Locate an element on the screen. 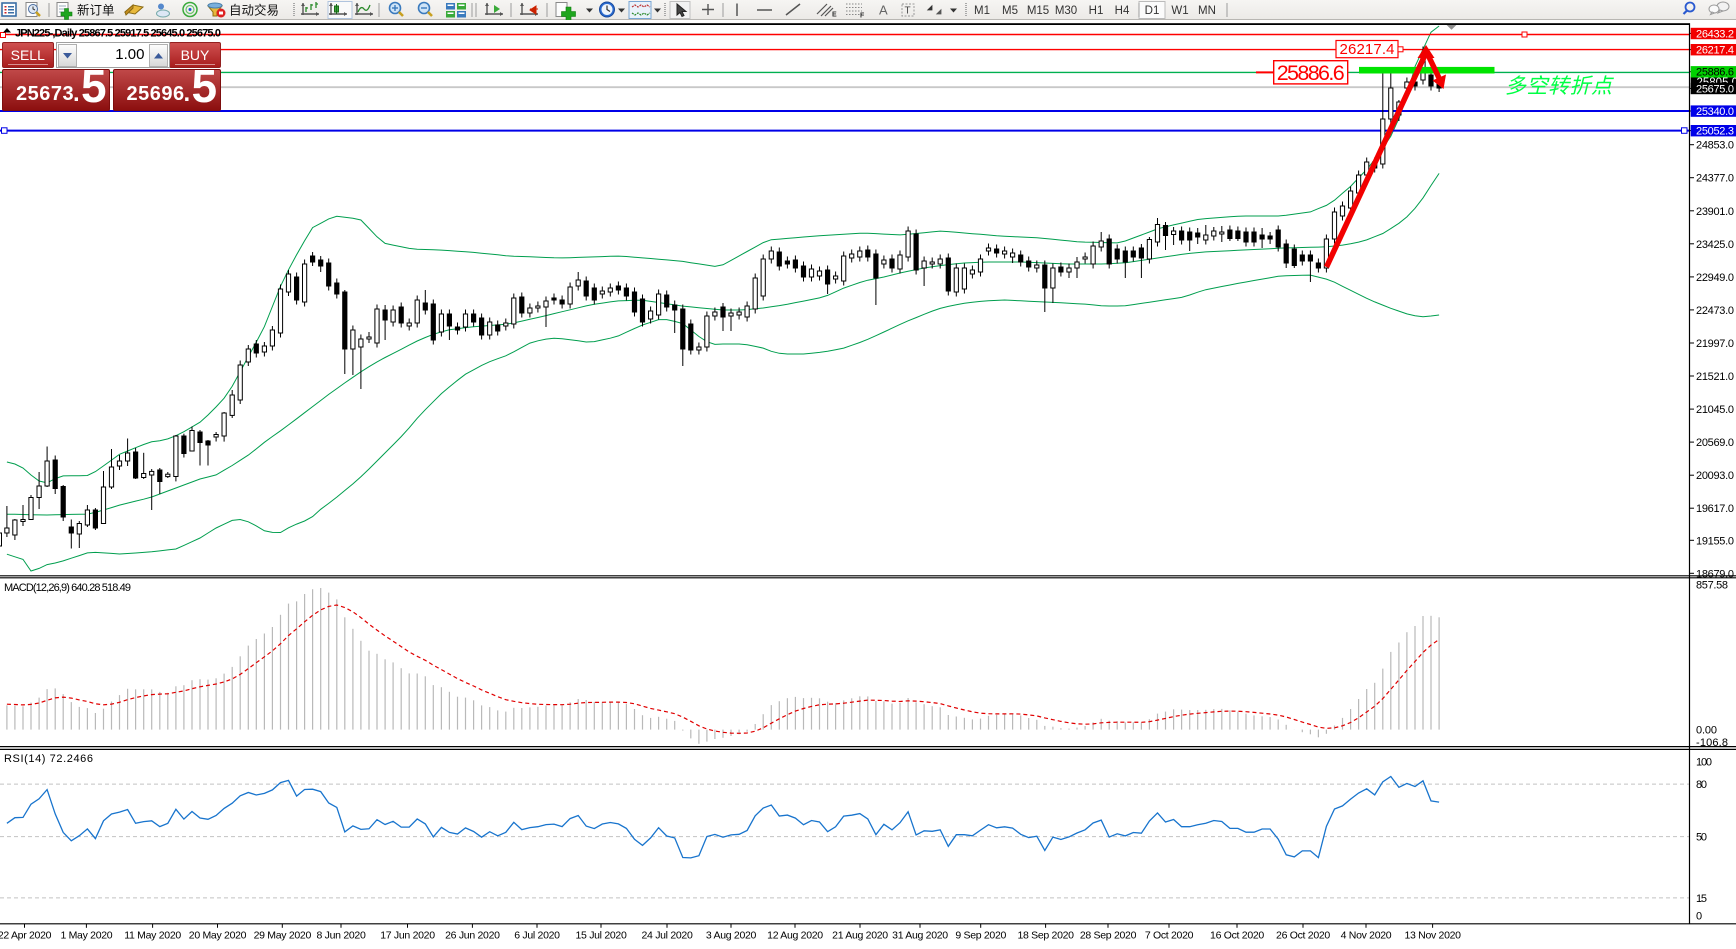 The width and height of the screenshot is (1736, 949). svg-text: 29 May 2020 is located at coordinates (283, 935).